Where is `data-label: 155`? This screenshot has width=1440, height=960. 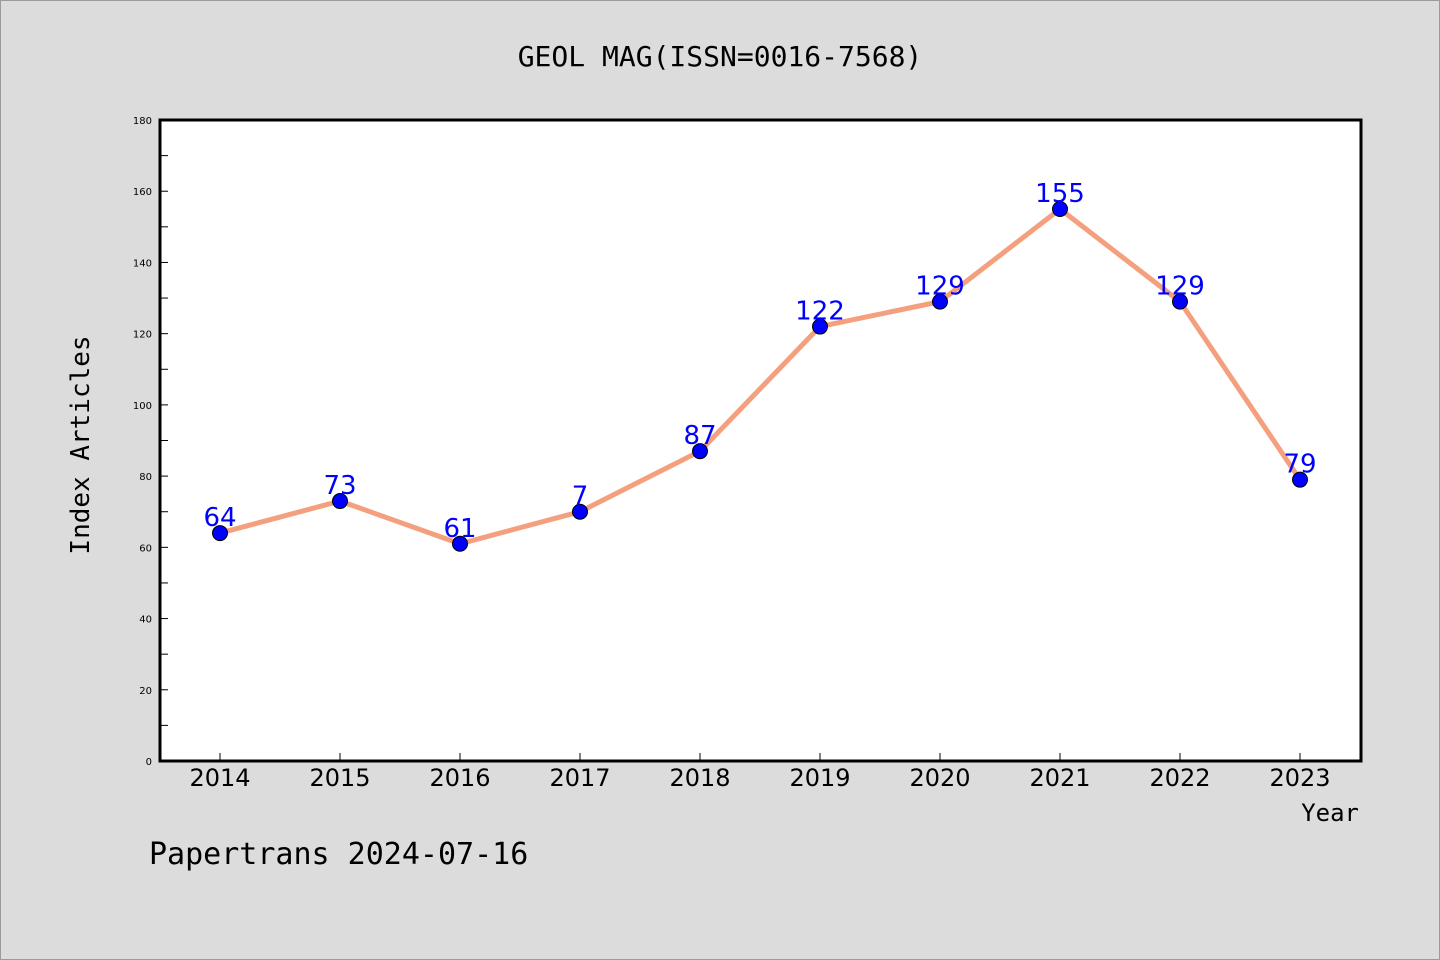 data-label: 155 is located at coordinates (1060, 194).